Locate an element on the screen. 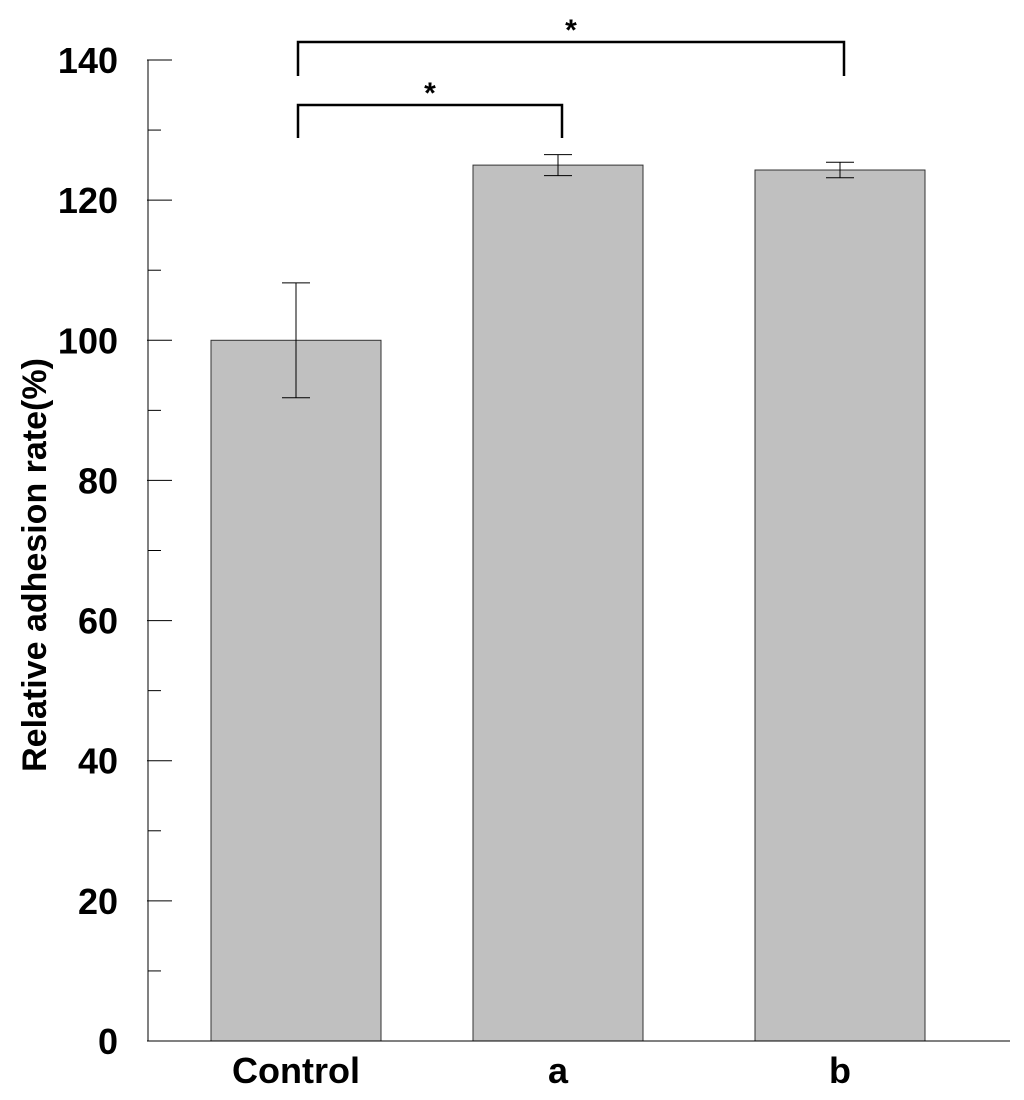  x-tick-label: b is located at coordinates (840, 1070).